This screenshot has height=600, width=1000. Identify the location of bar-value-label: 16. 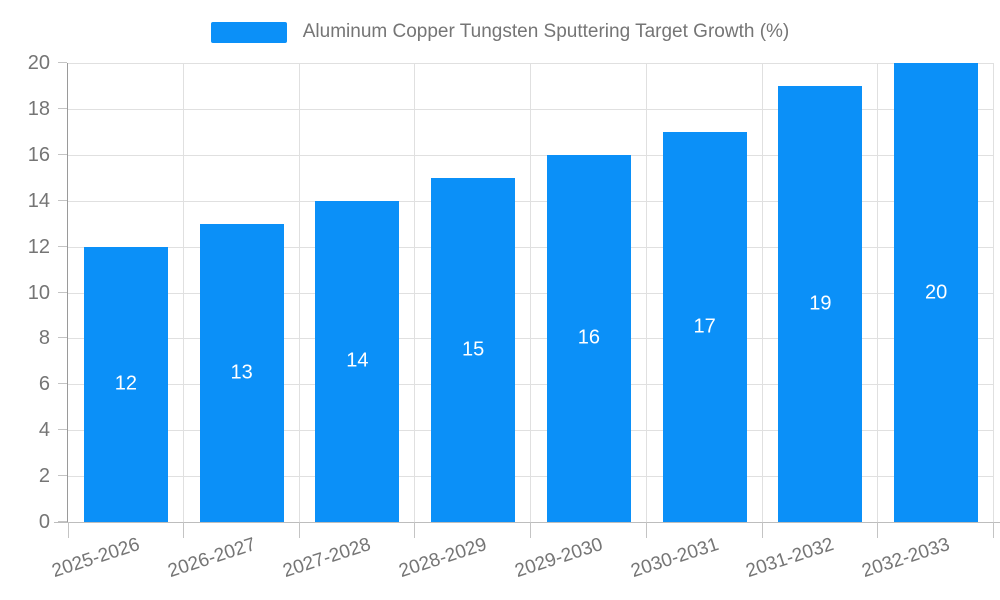
(588, 337).